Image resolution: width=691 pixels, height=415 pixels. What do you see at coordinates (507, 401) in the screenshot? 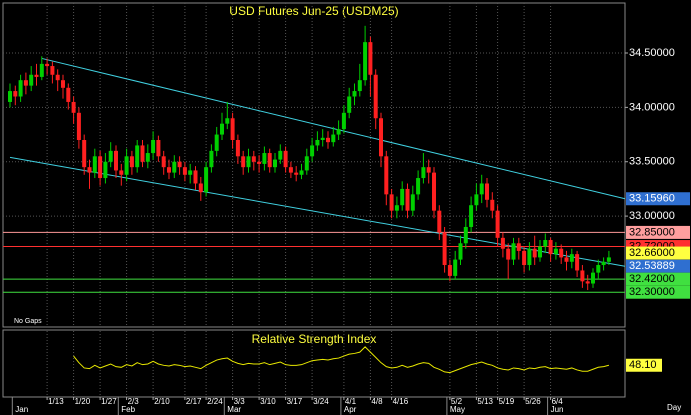
I see `x-tick-label: 5/19` at bounding box center [507, 401].